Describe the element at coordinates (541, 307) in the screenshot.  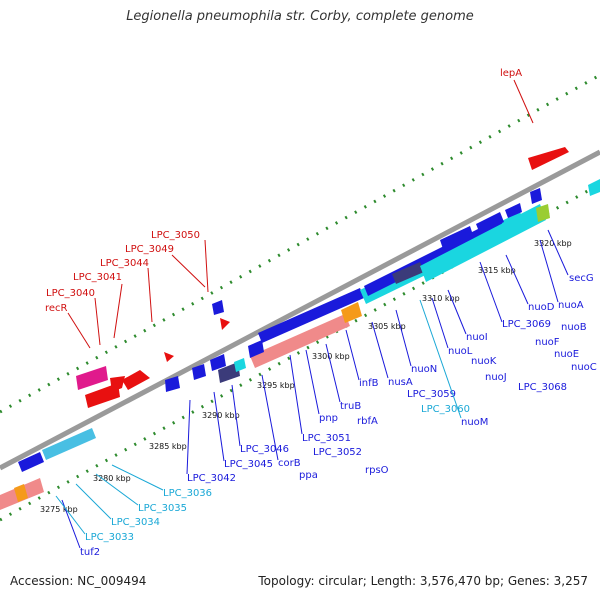
I see `label-nuoD: nuoD` at that location.